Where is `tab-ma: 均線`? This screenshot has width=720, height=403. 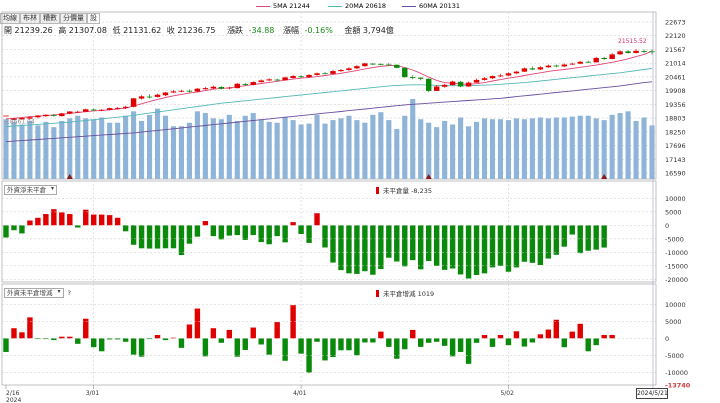 tab-ma: 均線 is located at coordinates (10, 18).